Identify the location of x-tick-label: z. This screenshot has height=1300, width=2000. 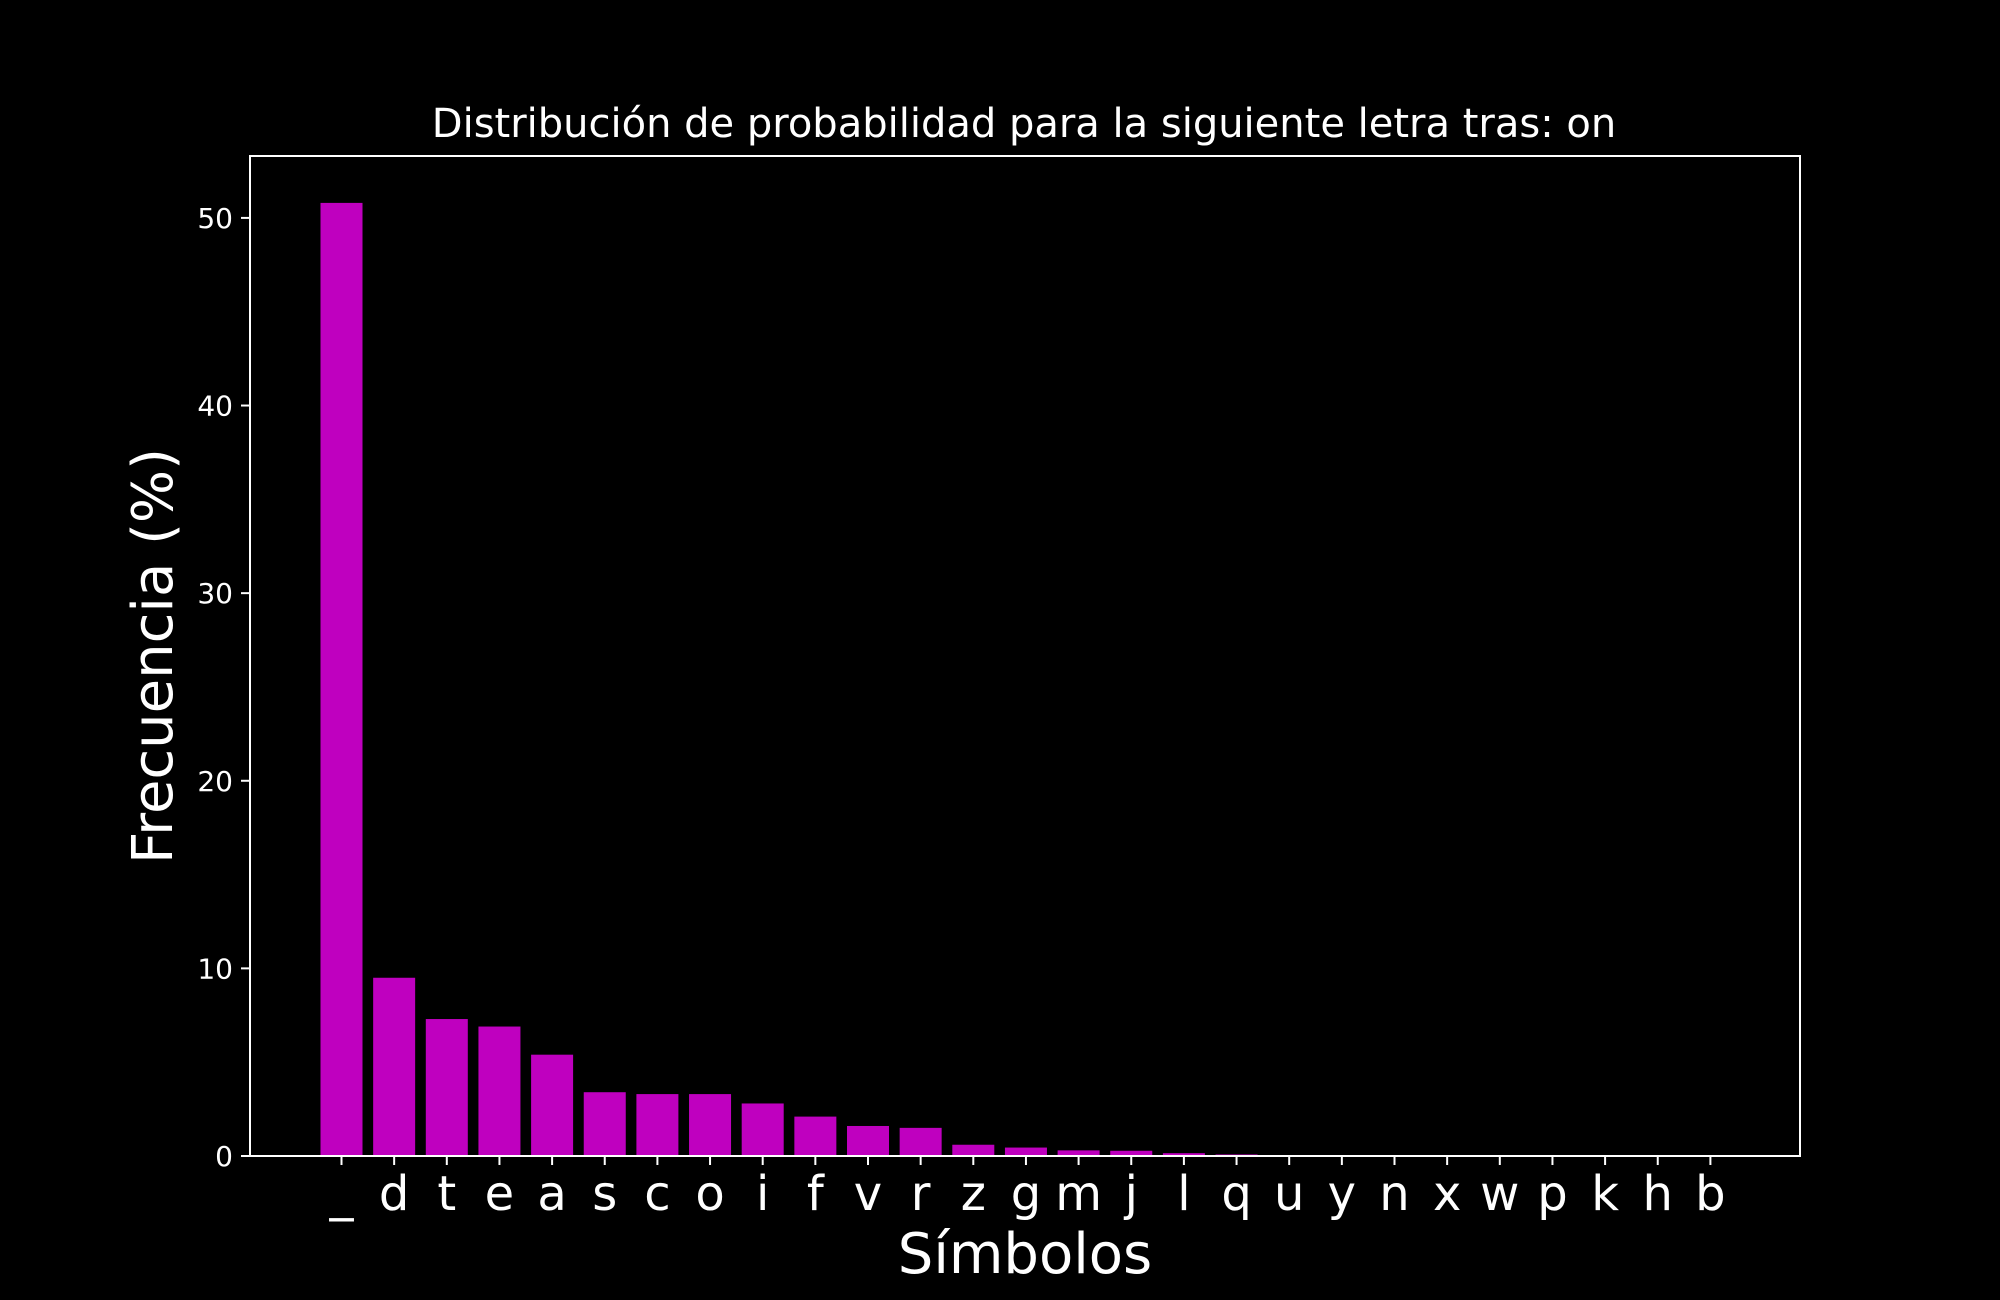
(973, 1194).